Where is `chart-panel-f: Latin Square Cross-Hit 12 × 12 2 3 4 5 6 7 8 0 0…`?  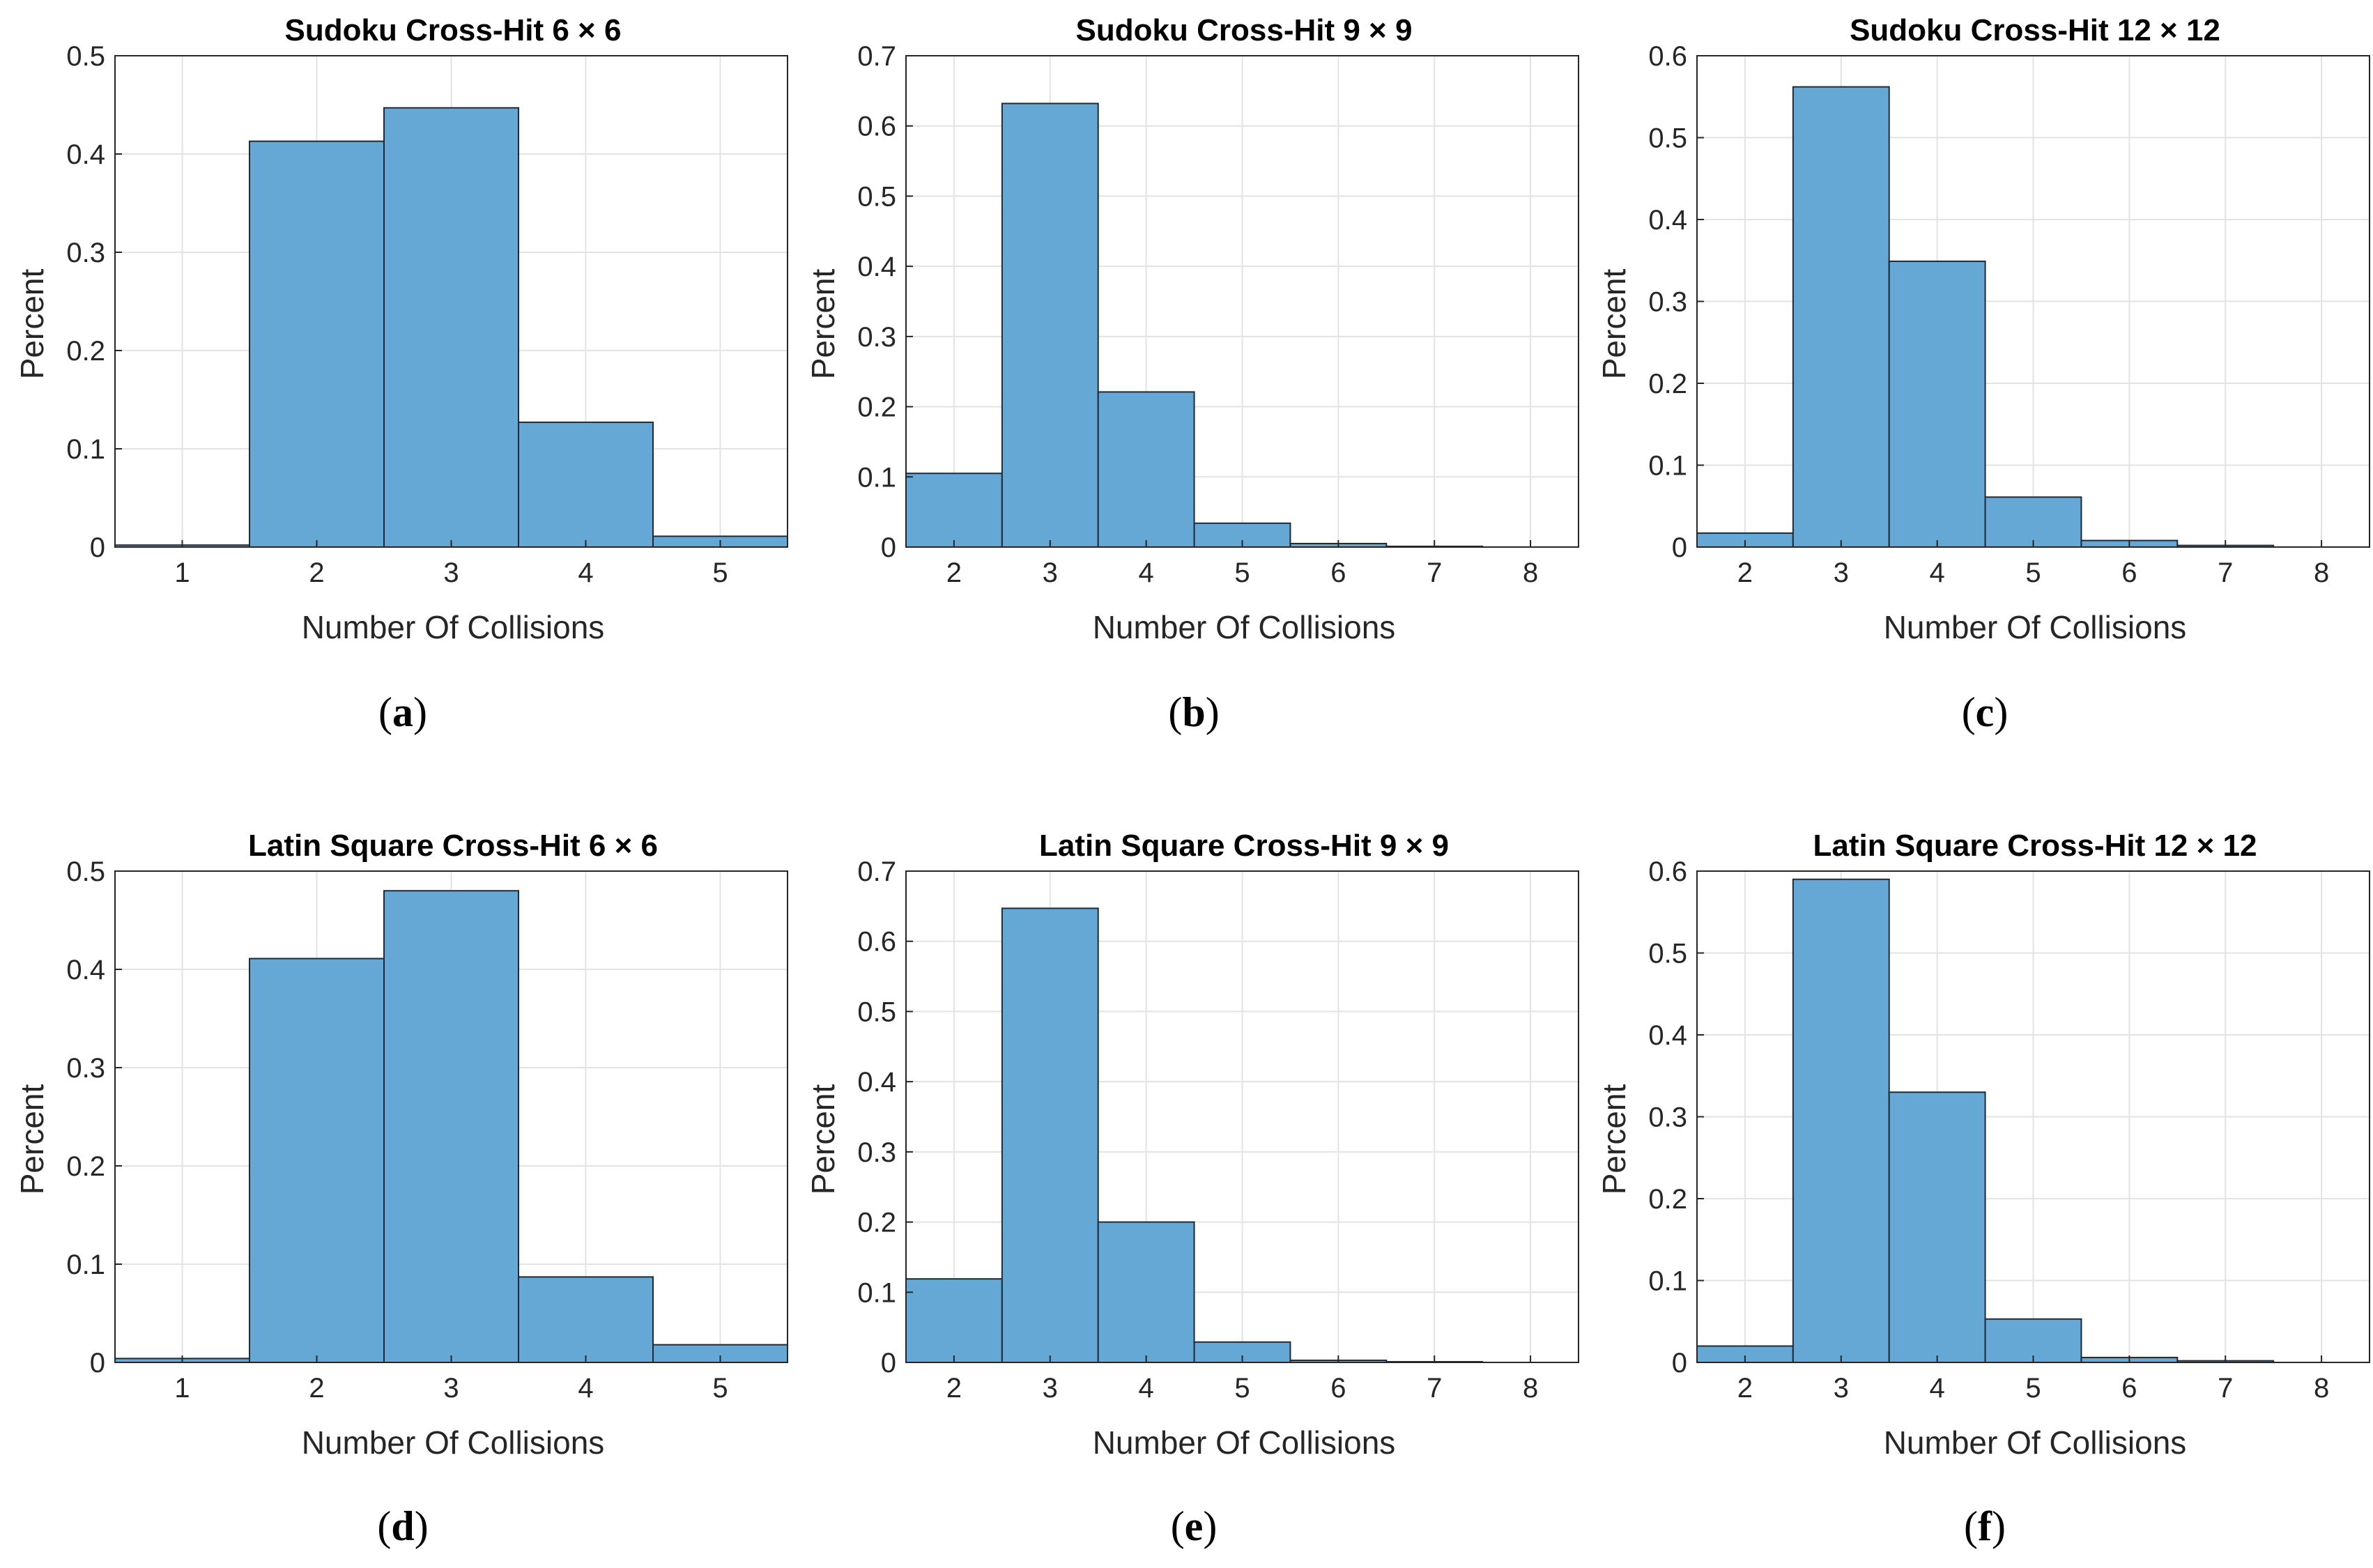 chart-panel-f: Latin Square Cross-Hit 12 × 12 2 3 4 5 6 7 8 0 0… is located at coordinates (1983, 1189).